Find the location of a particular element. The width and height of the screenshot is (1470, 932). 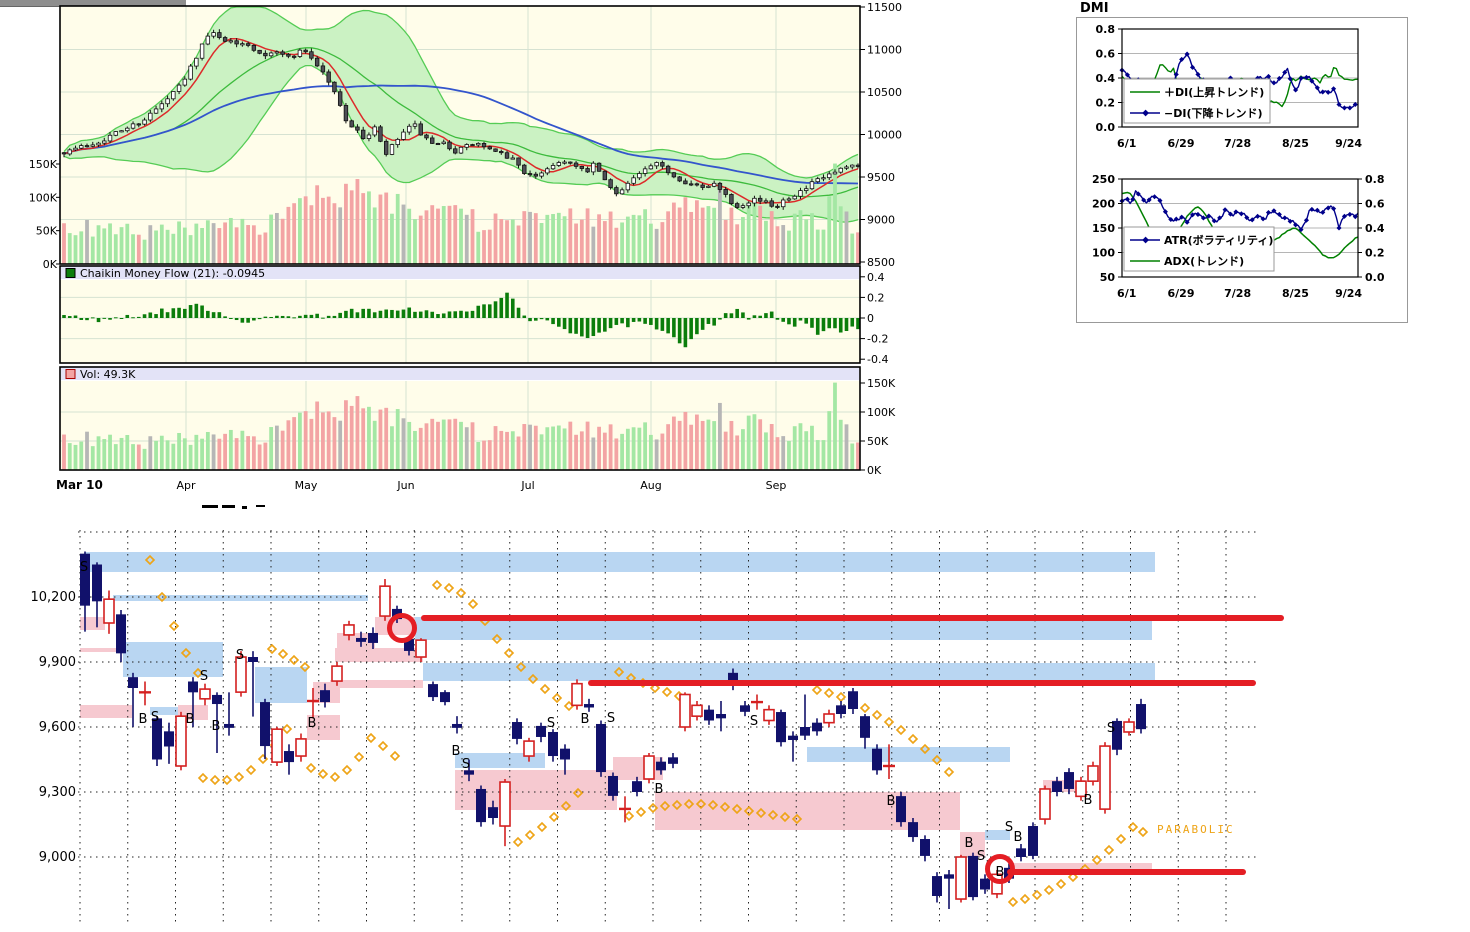

volume-tick-label: 150K is located at coordinates (881, 383).